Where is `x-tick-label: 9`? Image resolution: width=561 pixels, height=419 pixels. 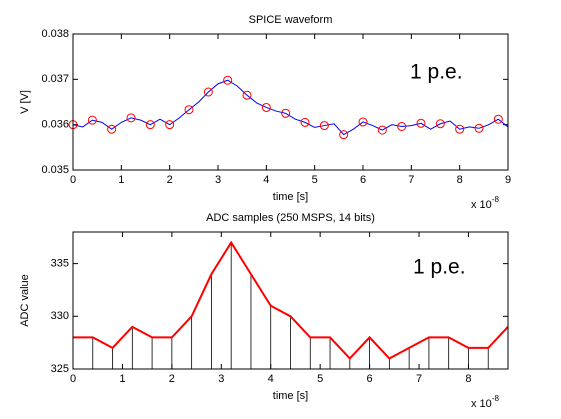 x-tick-label: 9 is located at coordinates (508, 180).